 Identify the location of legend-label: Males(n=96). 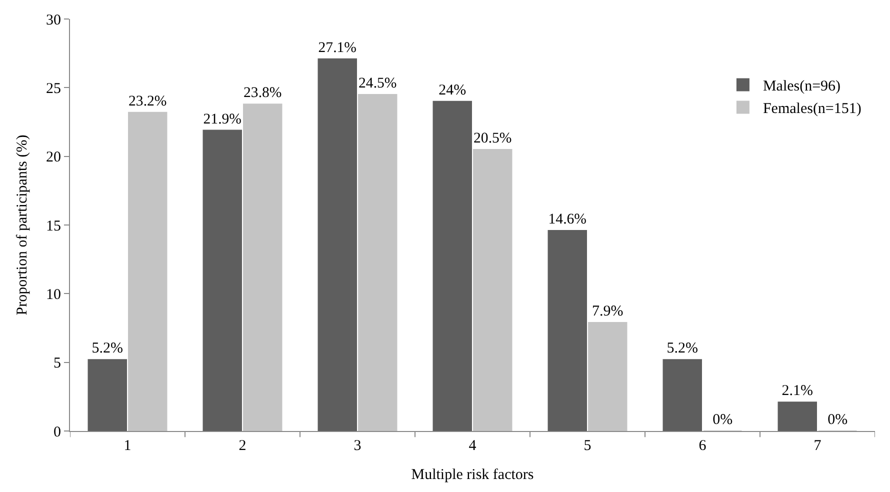
(801, 86).